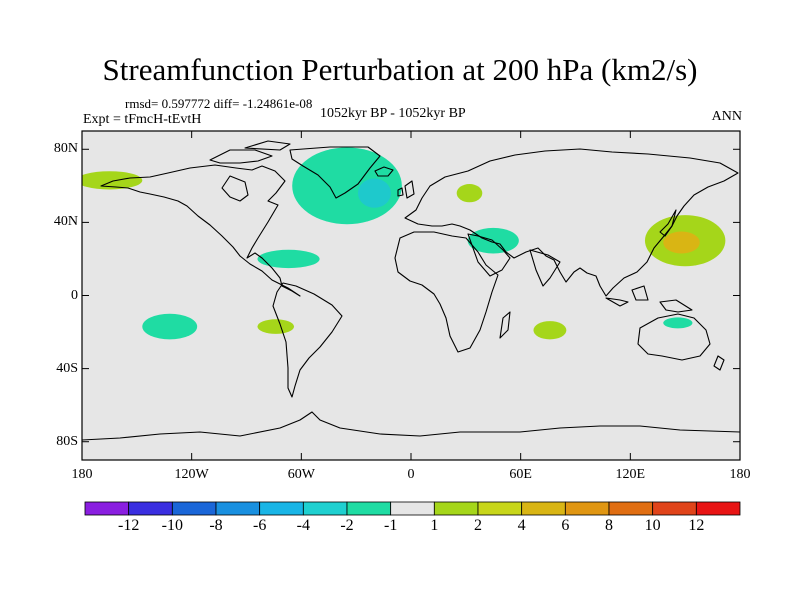 This screenshot has height=600, width=800. Describe the element at coordinates (335, 172) in the screenshot. I see `coast-greenland` at that location.